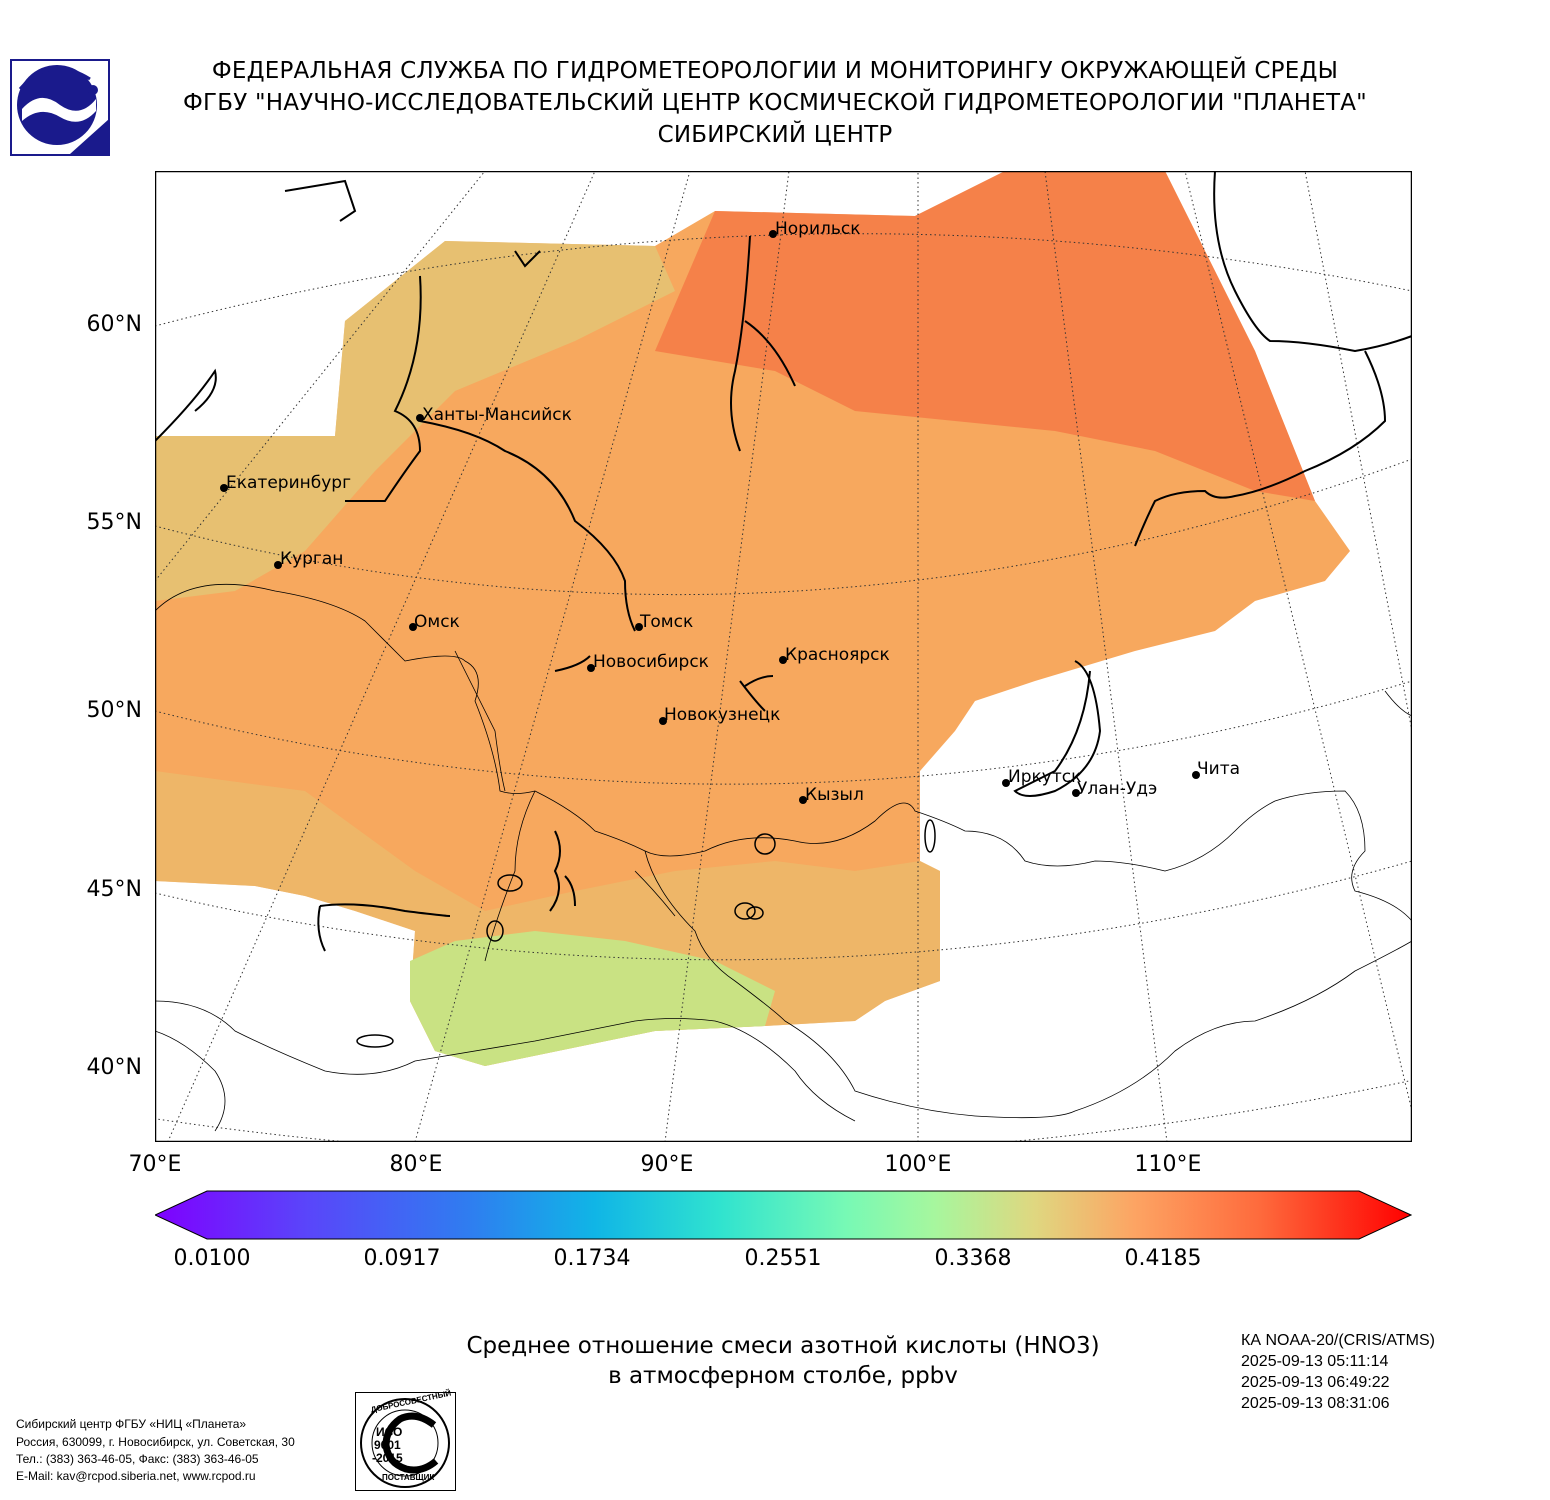 The image size is (1550, 1500). I want to click on lat-label-40n: 40°N, so click(114, 1067).